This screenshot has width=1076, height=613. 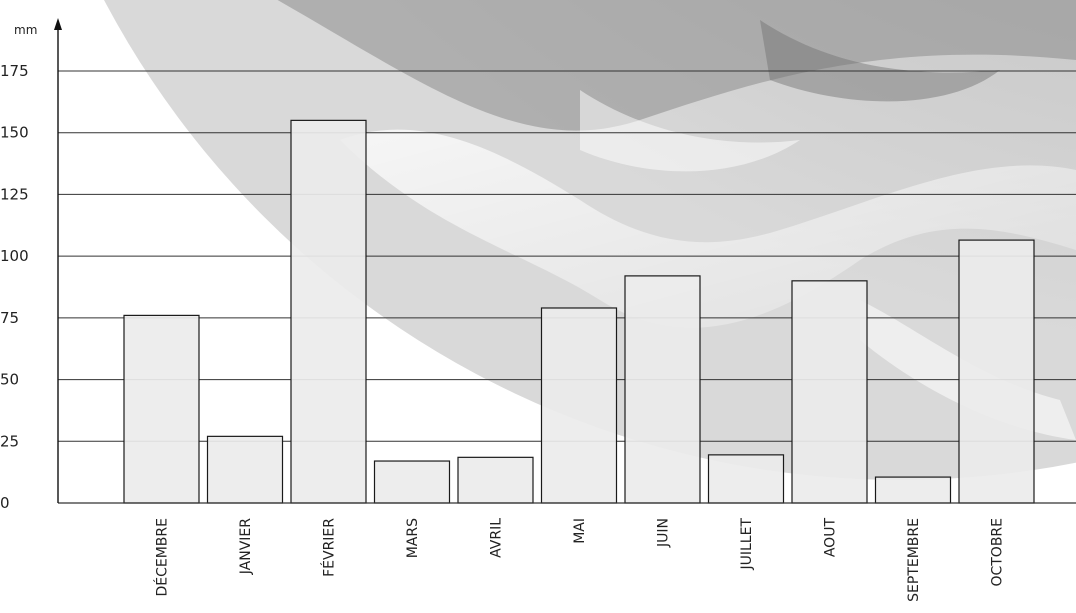 I want to click on x-tick-label: AOUT, so click(x=831, y=538).